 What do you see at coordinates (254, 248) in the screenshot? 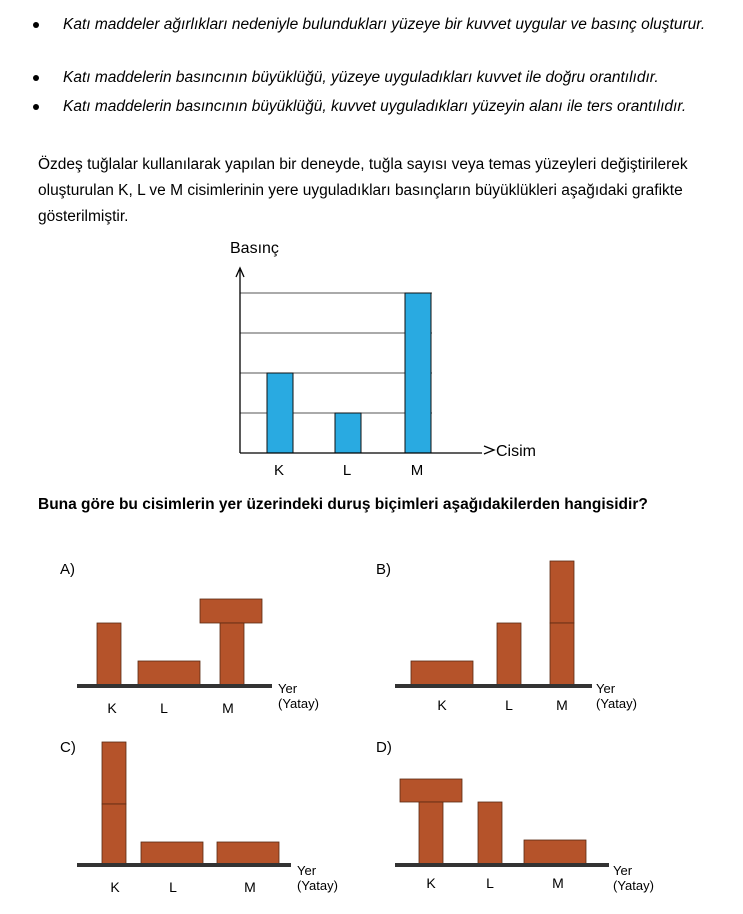
I see `y-axis-label: Basınç` at bounding box center [254, 248].